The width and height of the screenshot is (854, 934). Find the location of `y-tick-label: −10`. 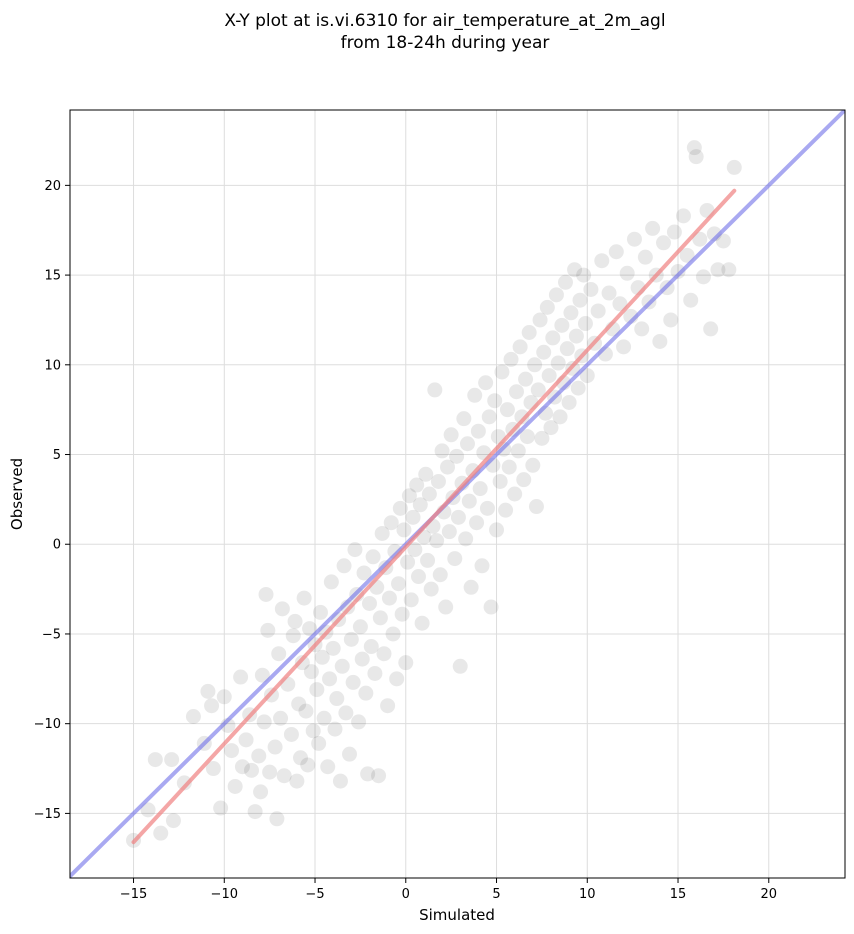

y-tick-label: −10 is located at coordinates (47, 724).